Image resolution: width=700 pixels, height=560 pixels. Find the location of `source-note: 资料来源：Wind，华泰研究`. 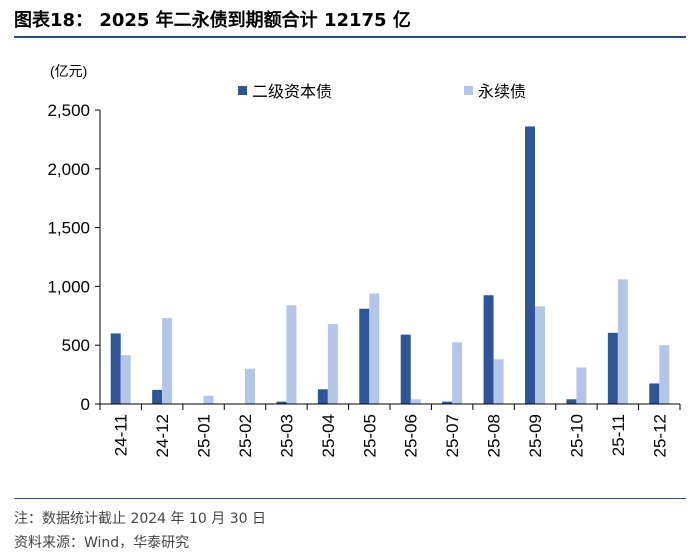

source-note: 资料来源：Wind，华泰研究 is located at coordinates (102, 543).